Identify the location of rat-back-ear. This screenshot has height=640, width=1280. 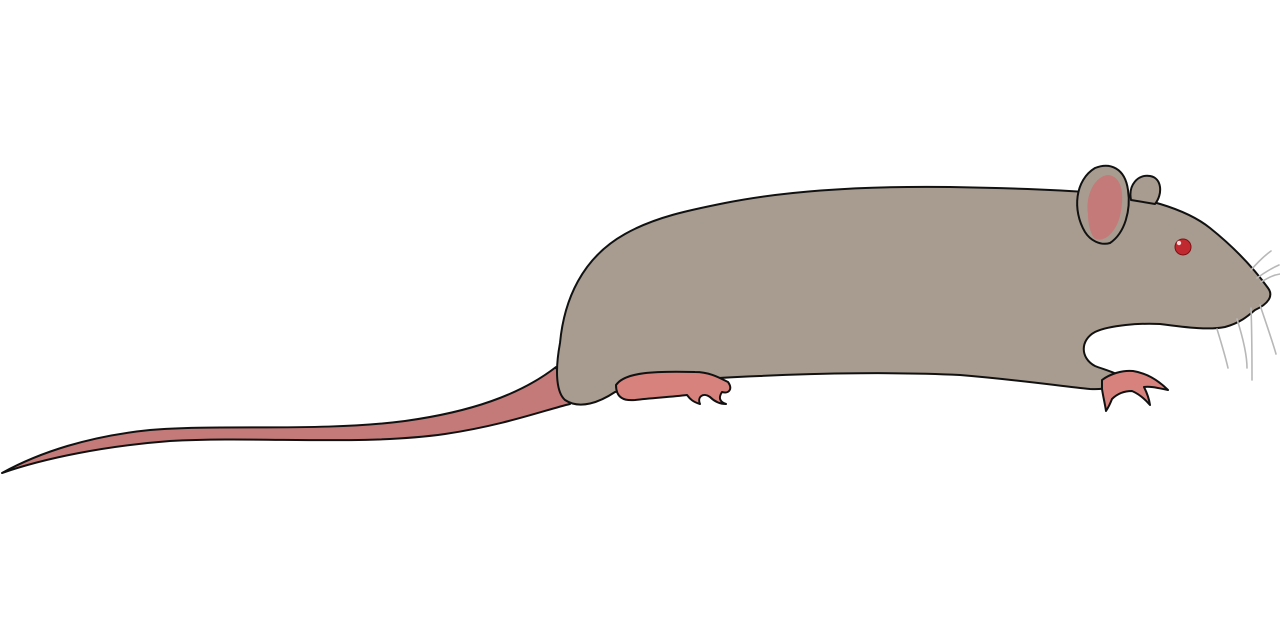
(1145, 189).